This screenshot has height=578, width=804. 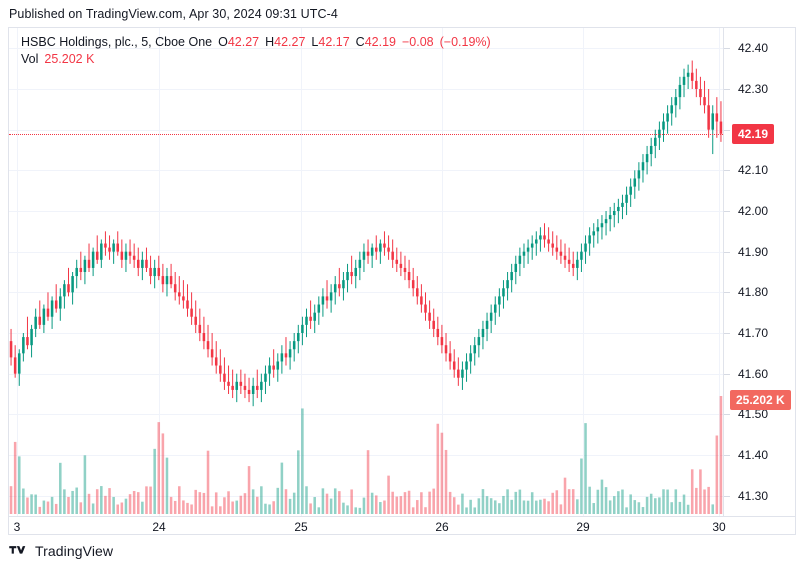 What do you see at coordinates (753, 373) in the screenshot?
I see `price-tick-label: 41.60` at bounding box center [753, 373].